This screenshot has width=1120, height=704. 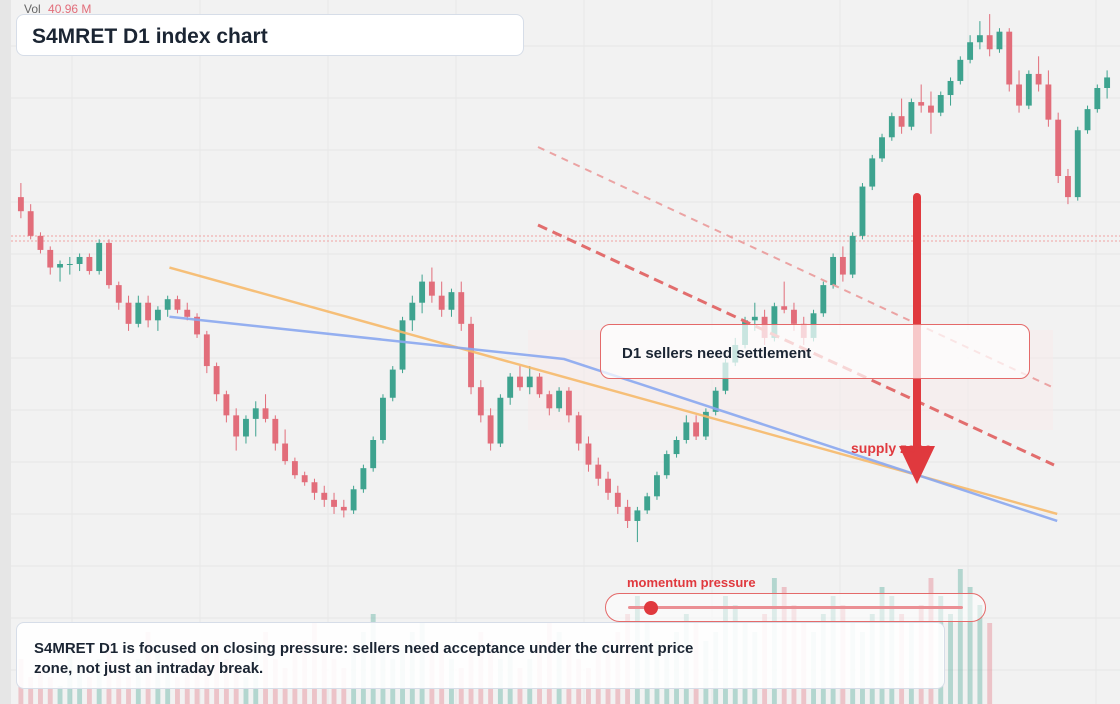 What do you see at coordinates (917, 465) in the screenshot?
I see `arrow-head` at bounding box center [917, 465].